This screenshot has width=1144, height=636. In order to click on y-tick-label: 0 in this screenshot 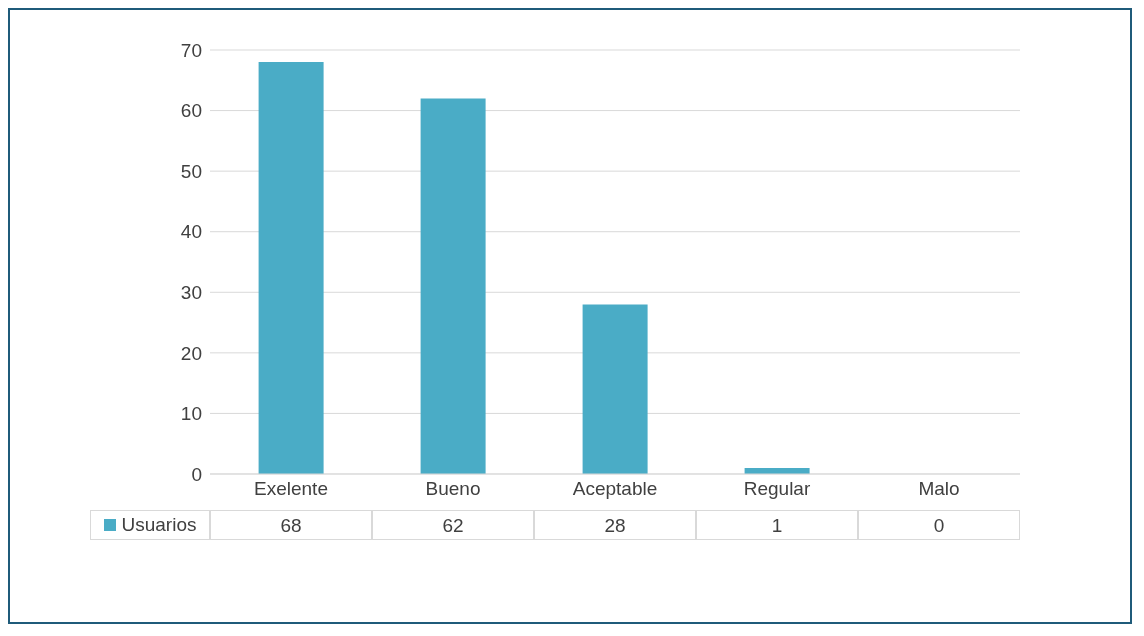, I will do `click(196, 474)`.